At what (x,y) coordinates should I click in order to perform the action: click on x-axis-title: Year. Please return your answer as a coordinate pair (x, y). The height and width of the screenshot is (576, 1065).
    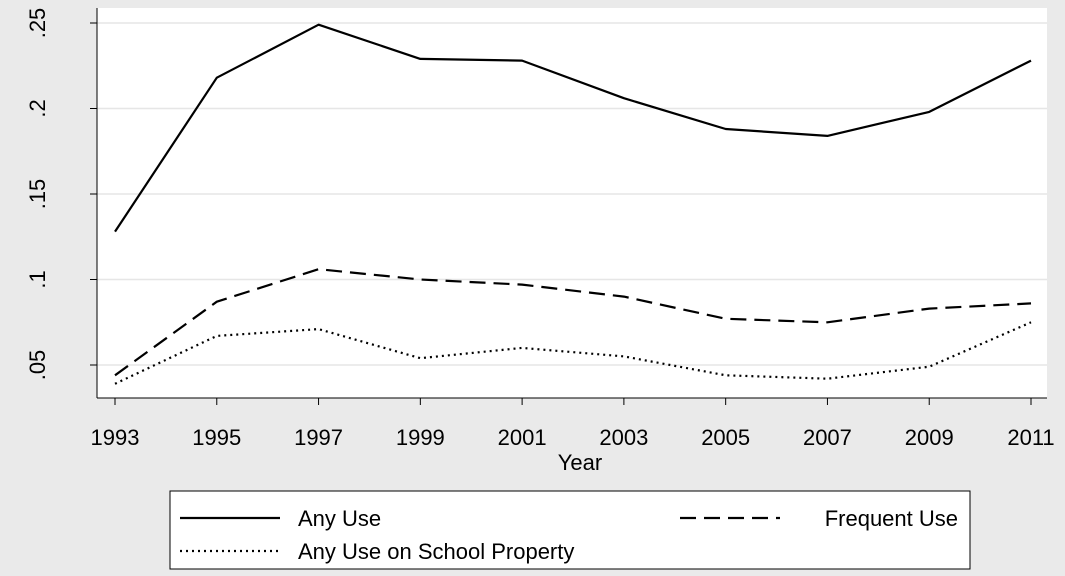
    Looking at the image, I should click on (580, 462).